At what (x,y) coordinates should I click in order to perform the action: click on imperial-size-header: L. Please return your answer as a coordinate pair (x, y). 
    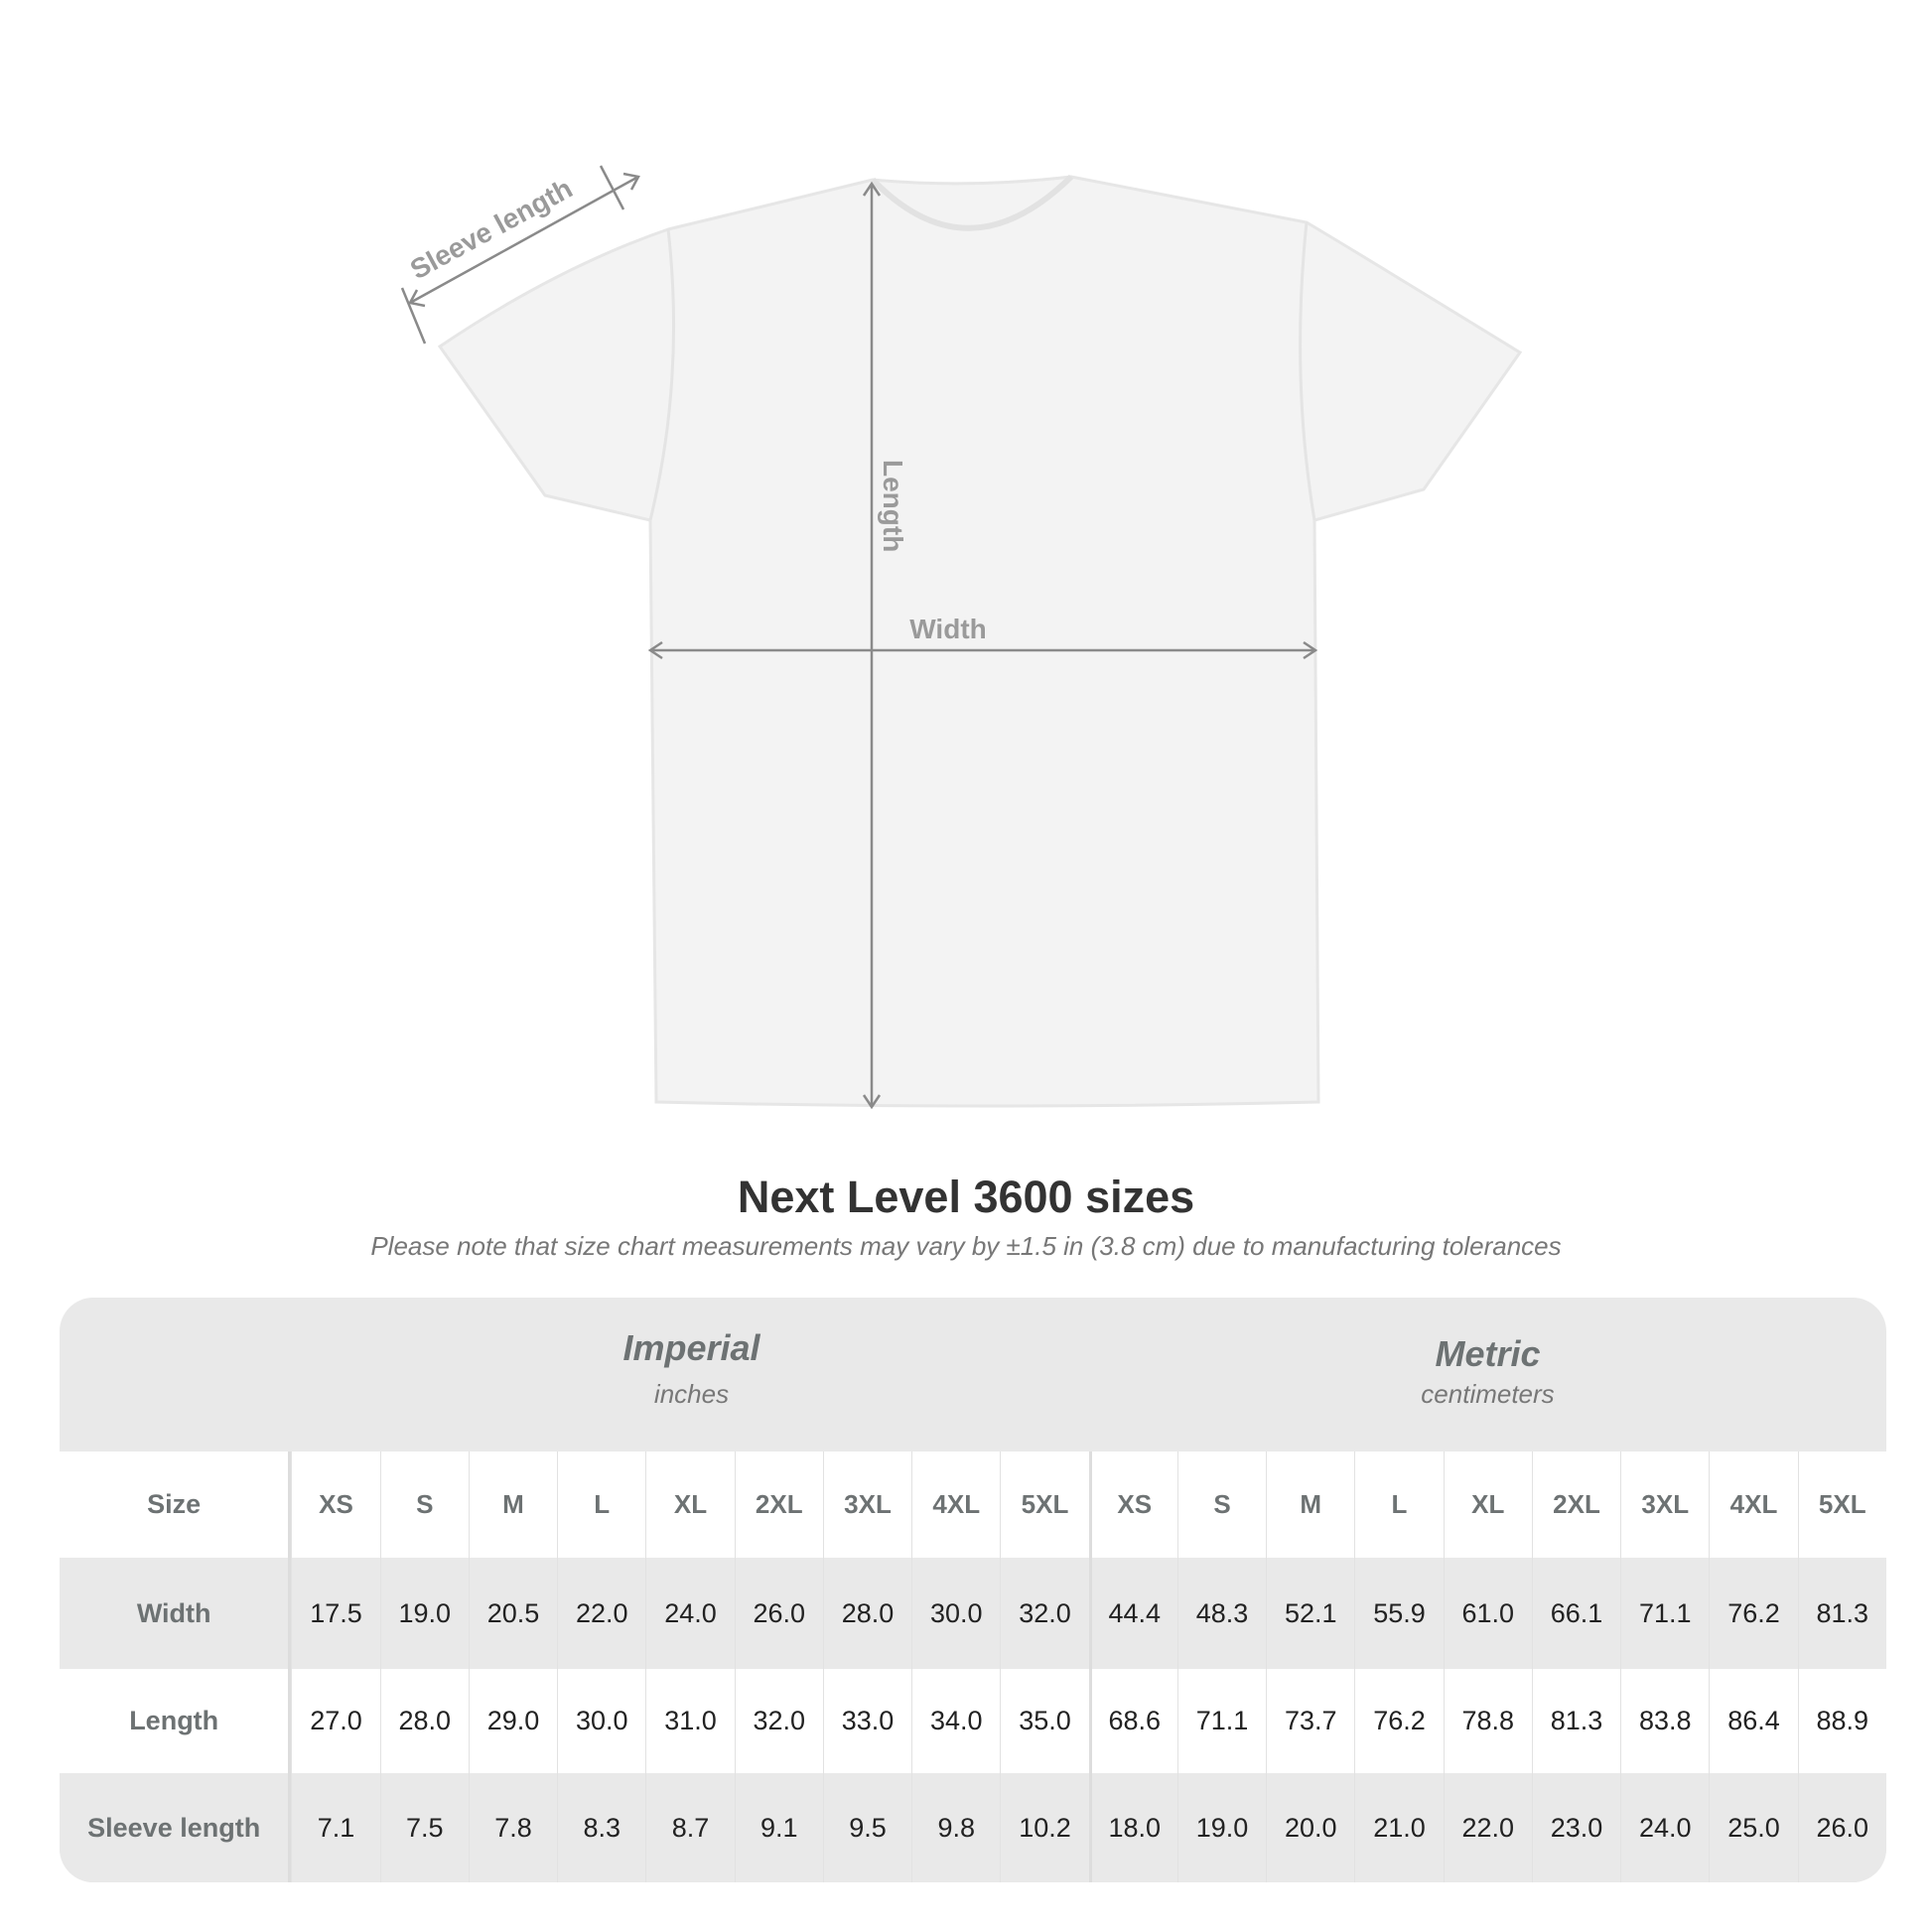
    Looking at the image, I should click on (601, 1504).